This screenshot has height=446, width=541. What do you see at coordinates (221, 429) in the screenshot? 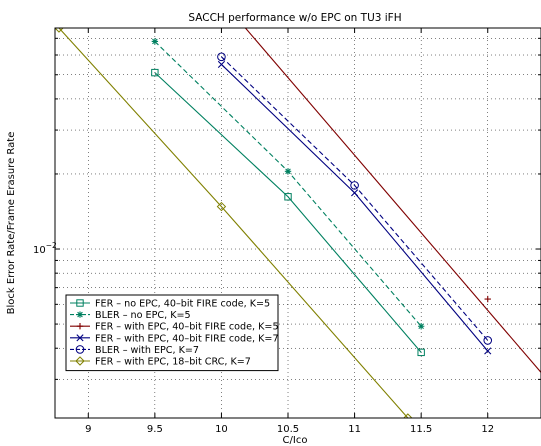
I see `x-tick-label: 10` at bounding box center [221, 429].